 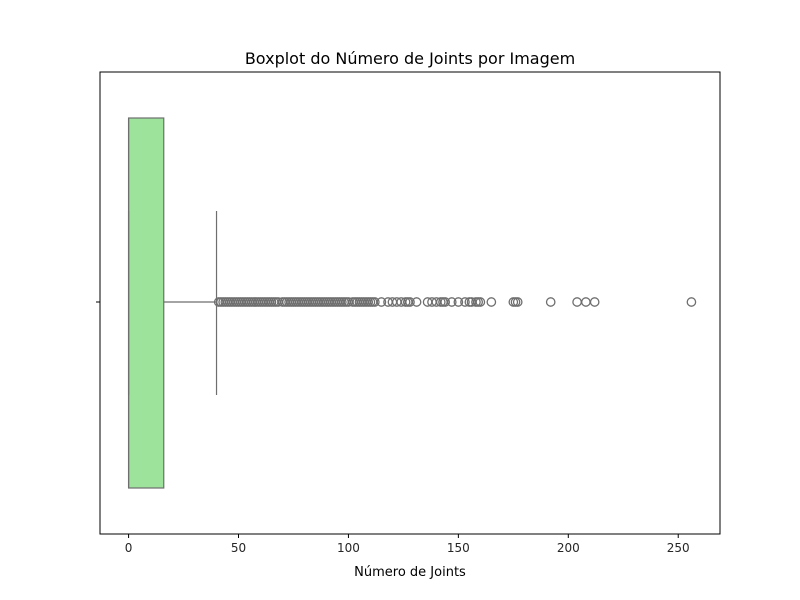 I want to click on x-tick-label: 200, so click(x=568, y=548).